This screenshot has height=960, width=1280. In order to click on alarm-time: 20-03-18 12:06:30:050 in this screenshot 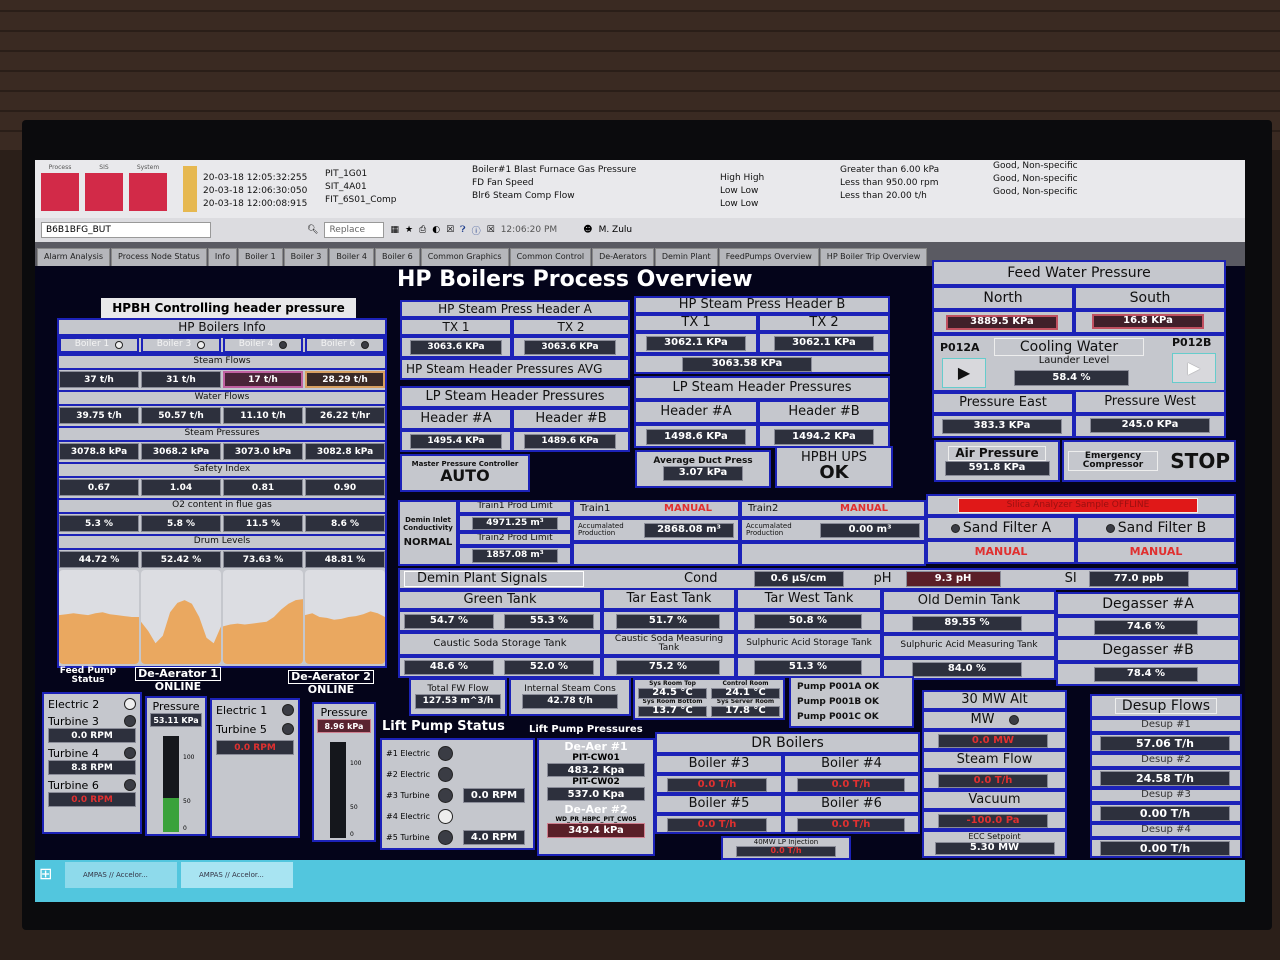, I will do `click(255, 191)`.